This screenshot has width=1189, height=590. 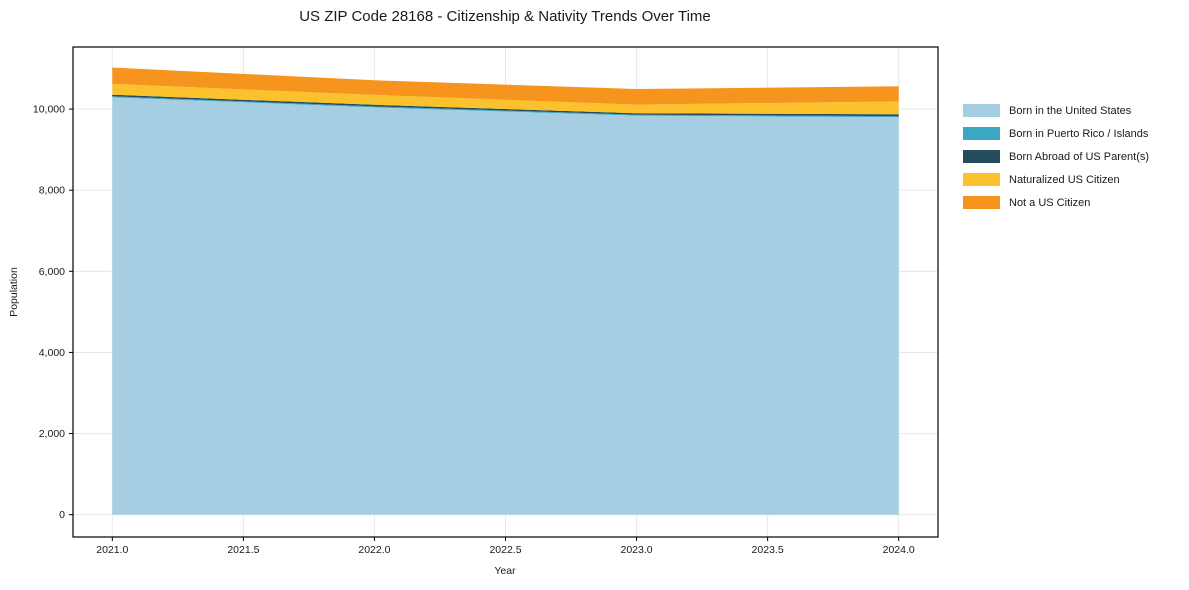 What do you see at coordinates (14, 292) in the screenshot?
I see `y-axis-label: Population` at bounding box center [14, 292].